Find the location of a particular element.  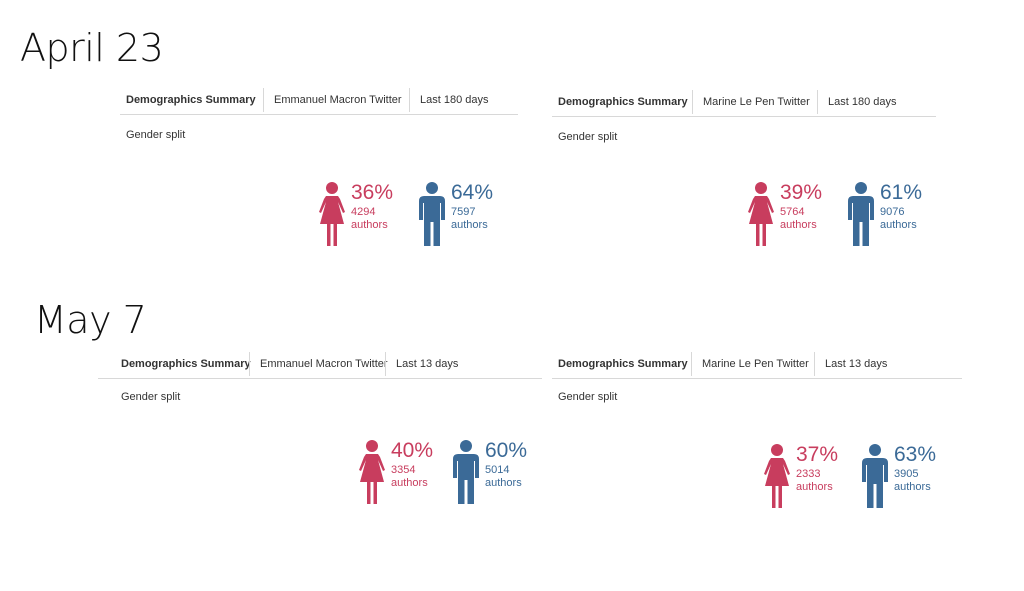

male-stat: 60% 5014 authors is located at coordinates (491, 475).